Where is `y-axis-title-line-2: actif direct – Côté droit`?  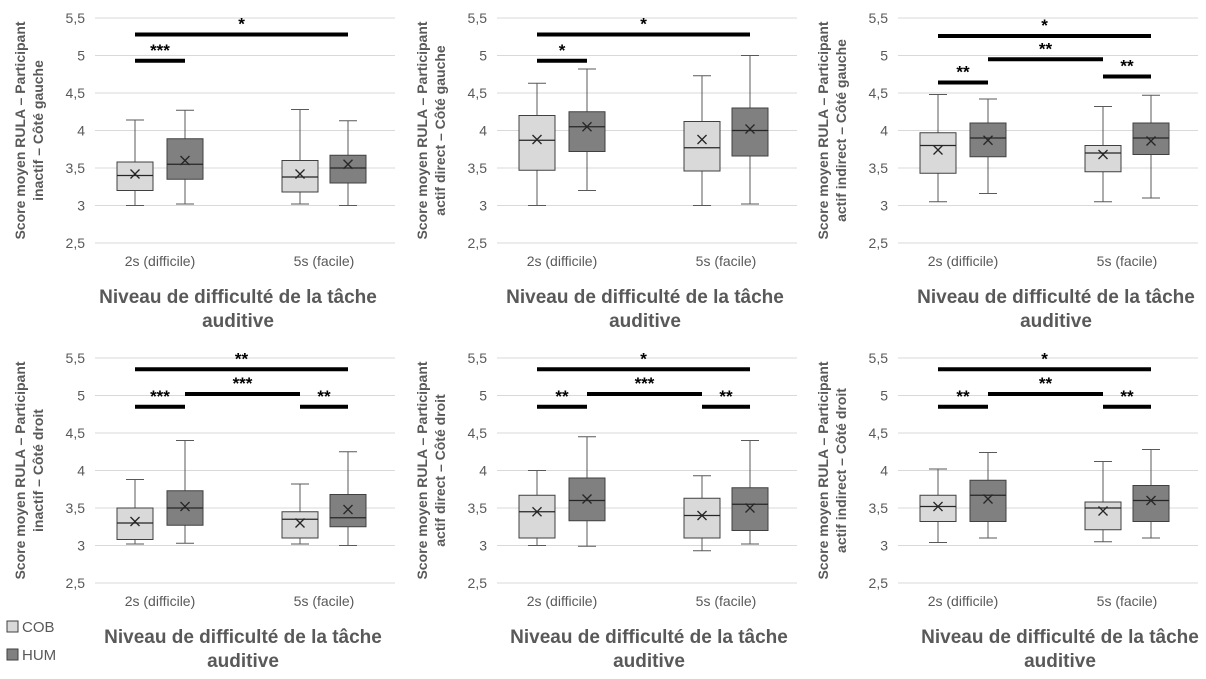
y-axis-title-line-2: actif direct – Côté droit is located at coordinates (440, 470).